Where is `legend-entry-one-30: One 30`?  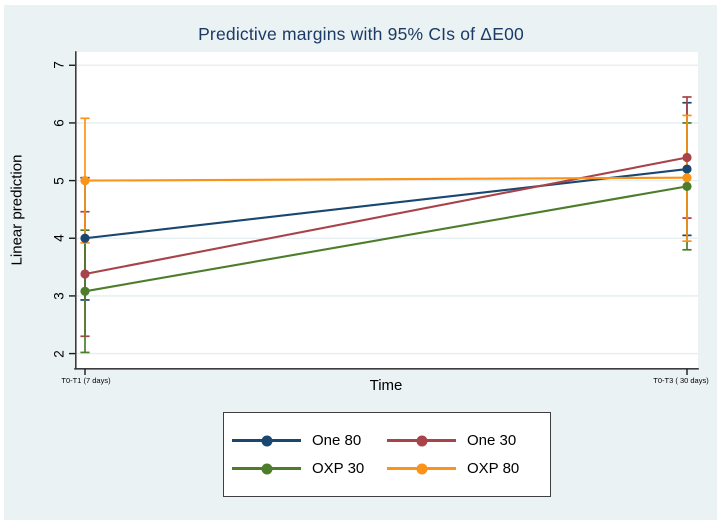 legend-entry-one-30: One 30 is located at coordinates (464, 440).